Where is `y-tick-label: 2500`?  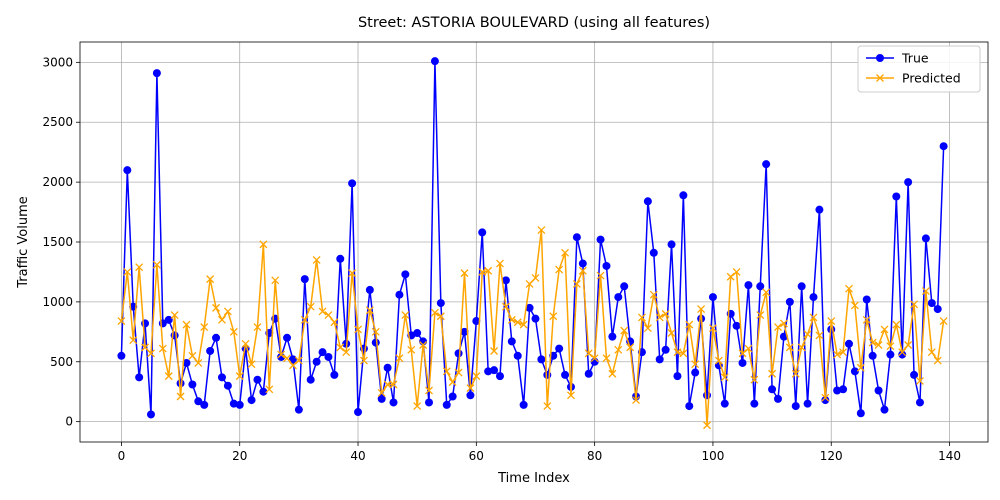 y-tick-label: 2500 is located at coordinates (57, 122).